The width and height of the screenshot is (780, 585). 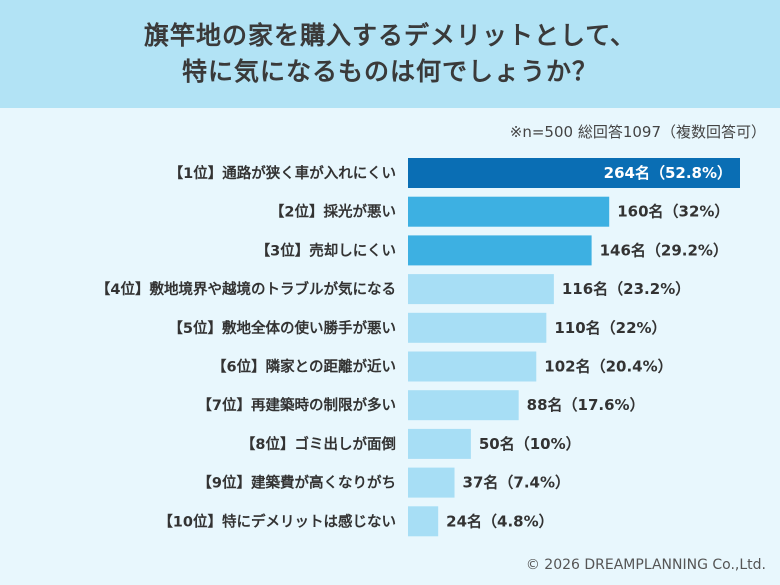 What do you see at coordinates (282, 328) in the screenshot?
I see `category-label: 【5位】敷地全体の使い勝手が悪い` at bounding box center [282, 328].